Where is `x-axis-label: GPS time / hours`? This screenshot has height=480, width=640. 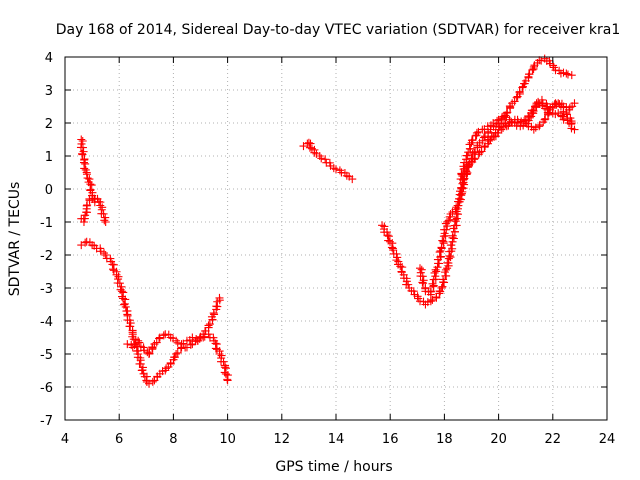
x-axis-label: GPS time / hours is located at coordinates (333, 467).